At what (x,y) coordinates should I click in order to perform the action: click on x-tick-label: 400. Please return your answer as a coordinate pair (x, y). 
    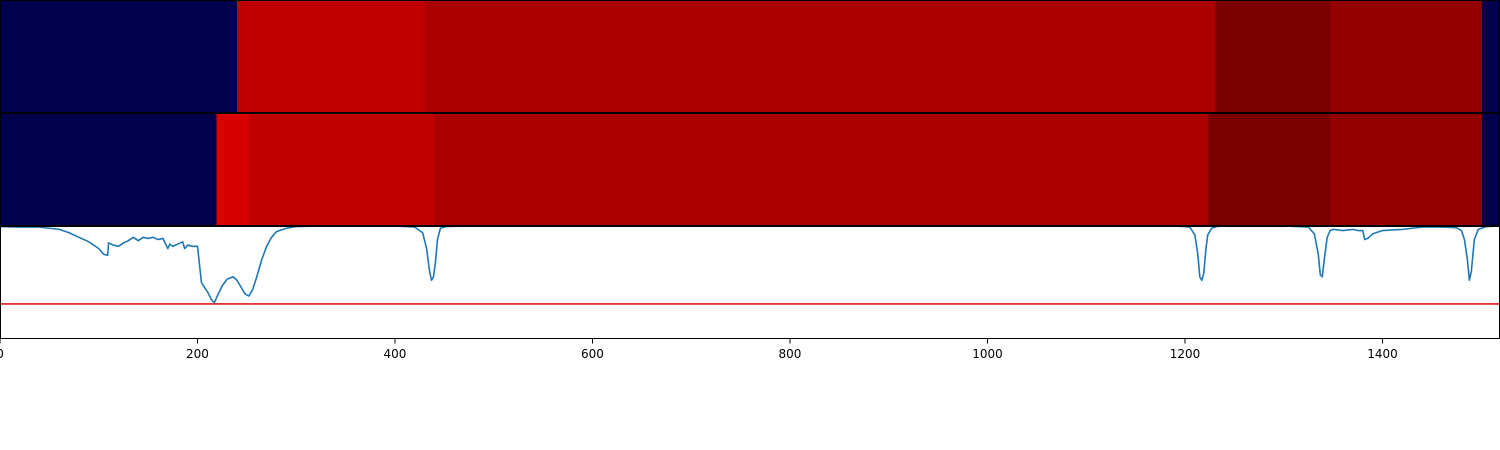
    Looking at the image, I should click on (395, 354).